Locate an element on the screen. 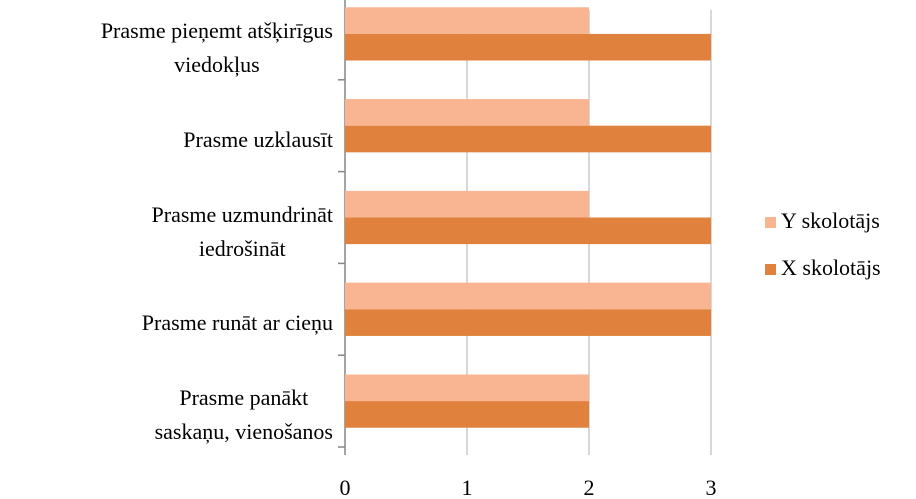  y-tick-label: Prasme runāt ar cieņu is located at coordinates (237, 323).